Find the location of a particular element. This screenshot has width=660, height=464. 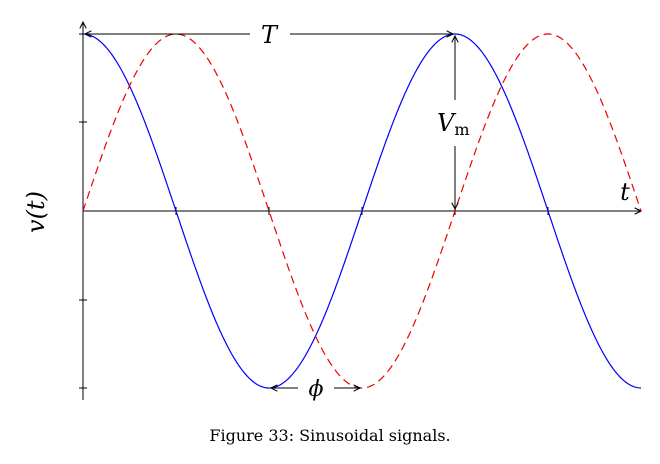

figure-caption: Figure 33: Sinusoidal signals. is located at coordinates (330, 435).